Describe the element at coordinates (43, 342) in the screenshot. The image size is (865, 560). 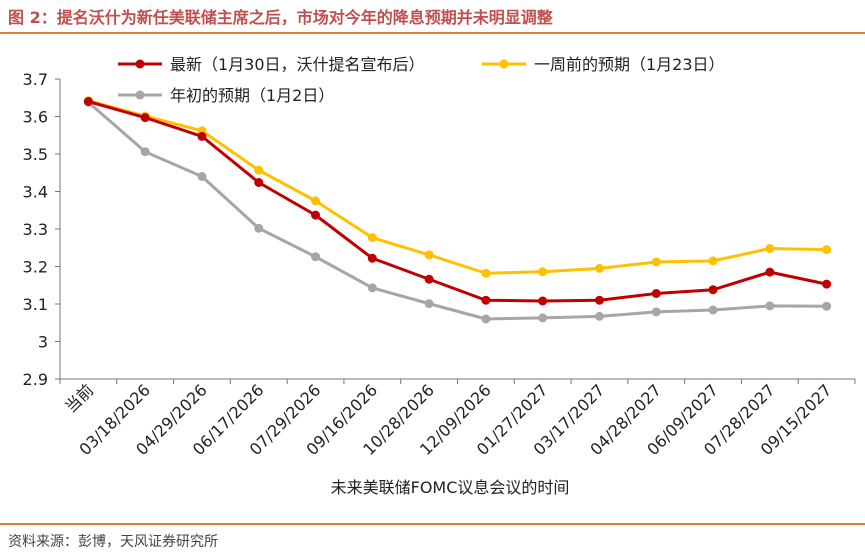
I see `y-tick-label: 3` at that location.